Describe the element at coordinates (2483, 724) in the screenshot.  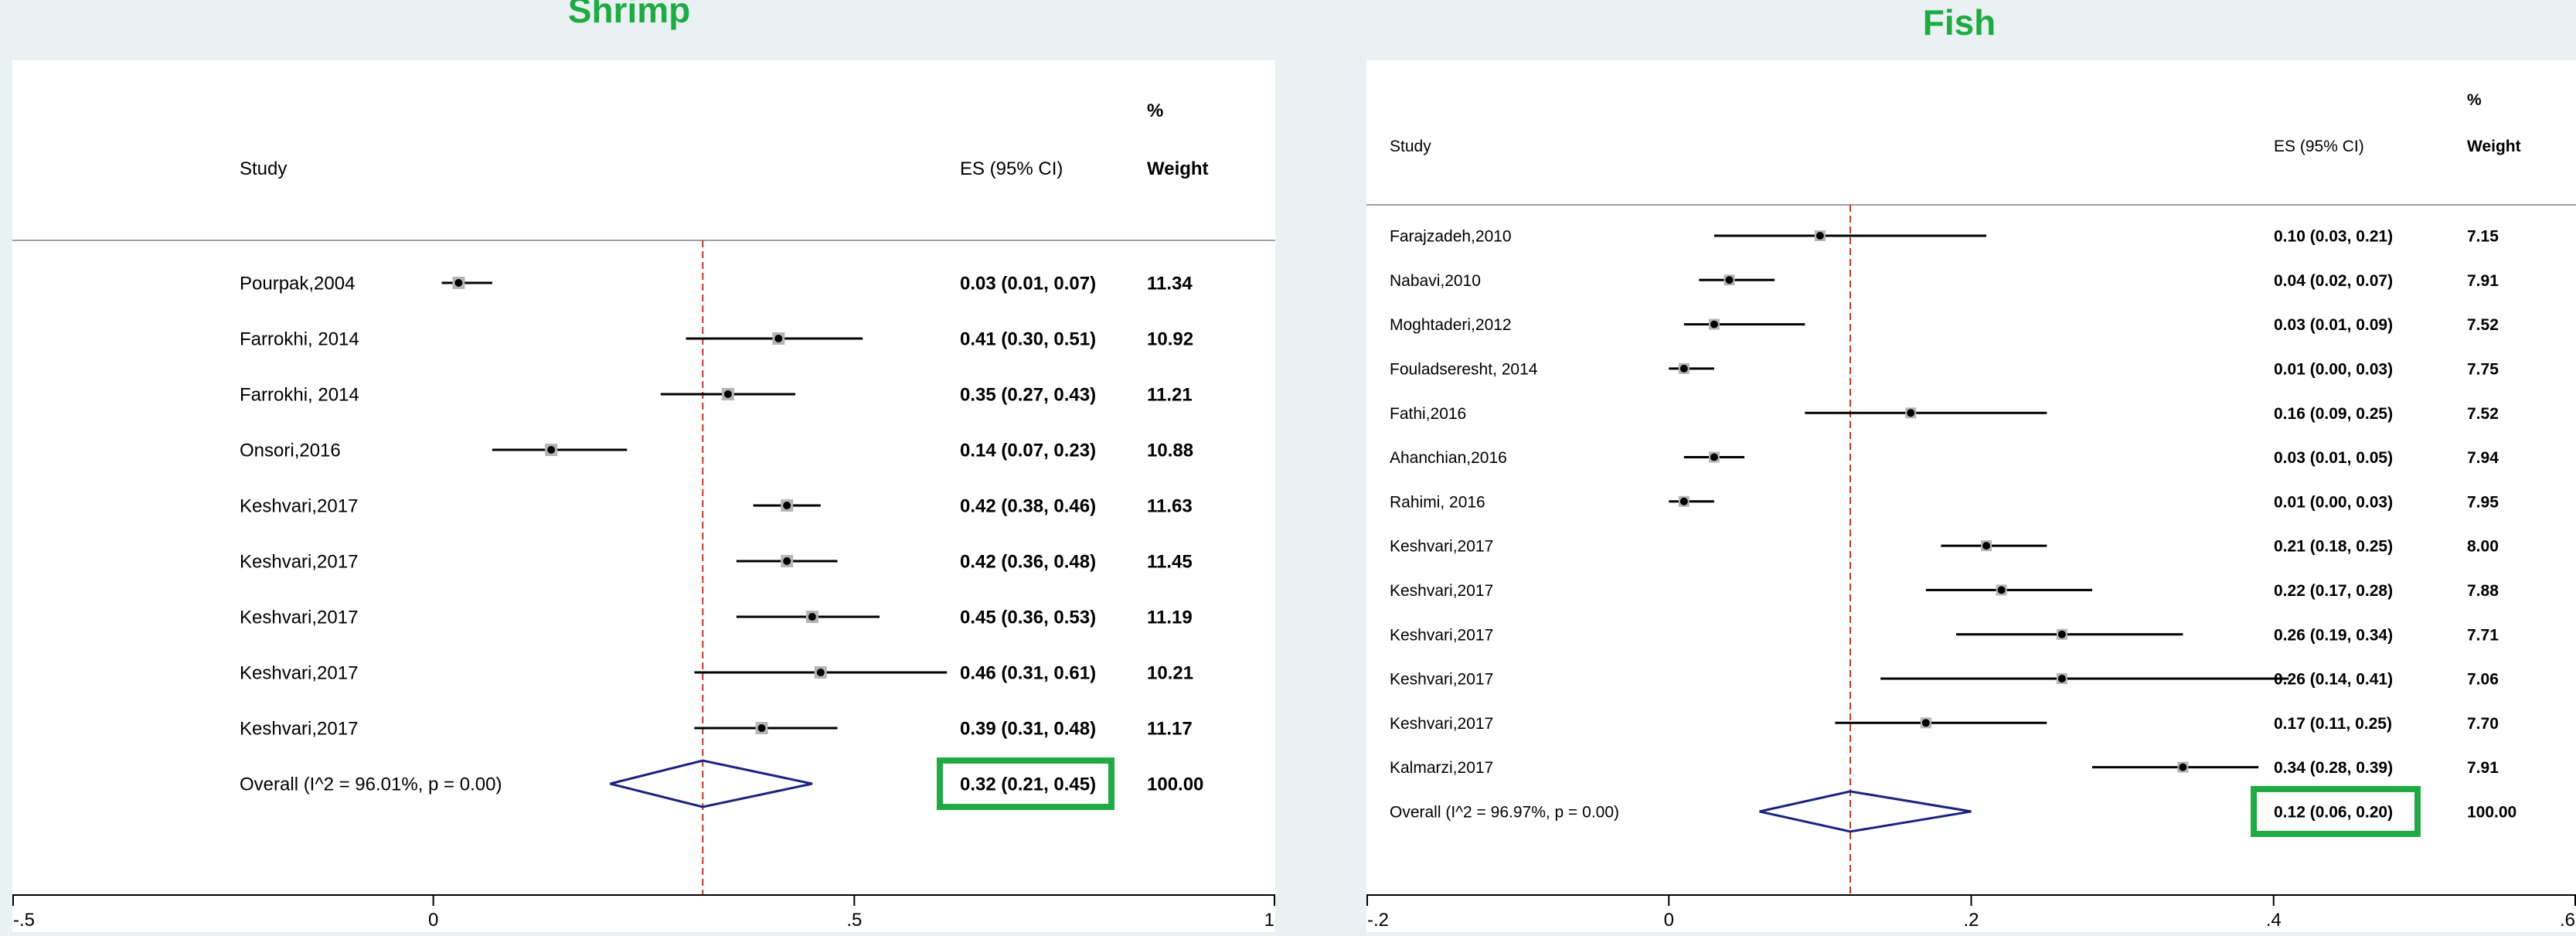
I see `fish-weight-value: 7.70` at that location.